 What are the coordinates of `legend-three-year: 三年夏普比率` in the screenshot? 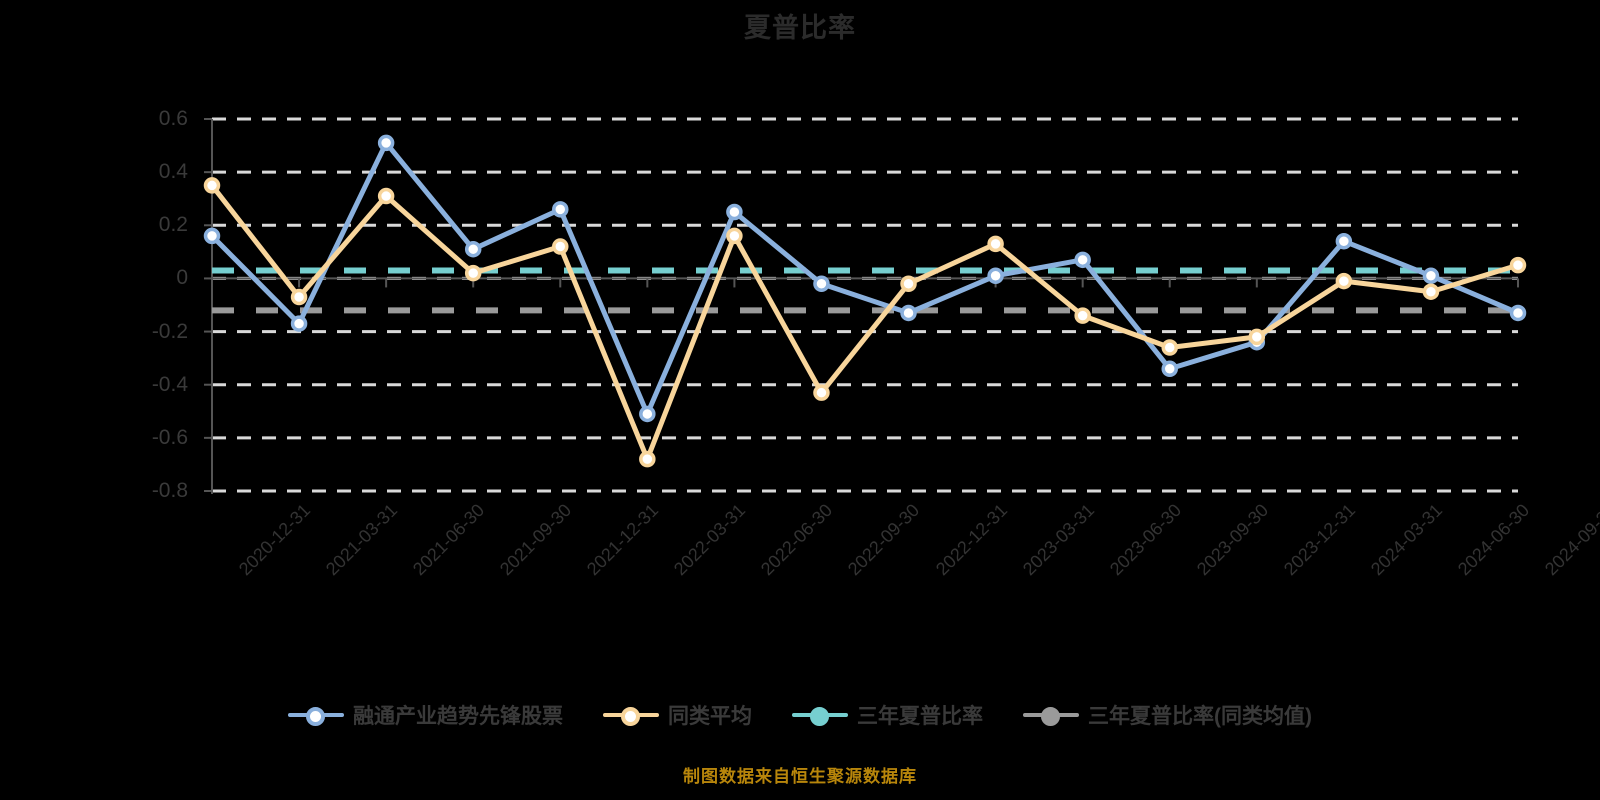 It's located at (887, 715).